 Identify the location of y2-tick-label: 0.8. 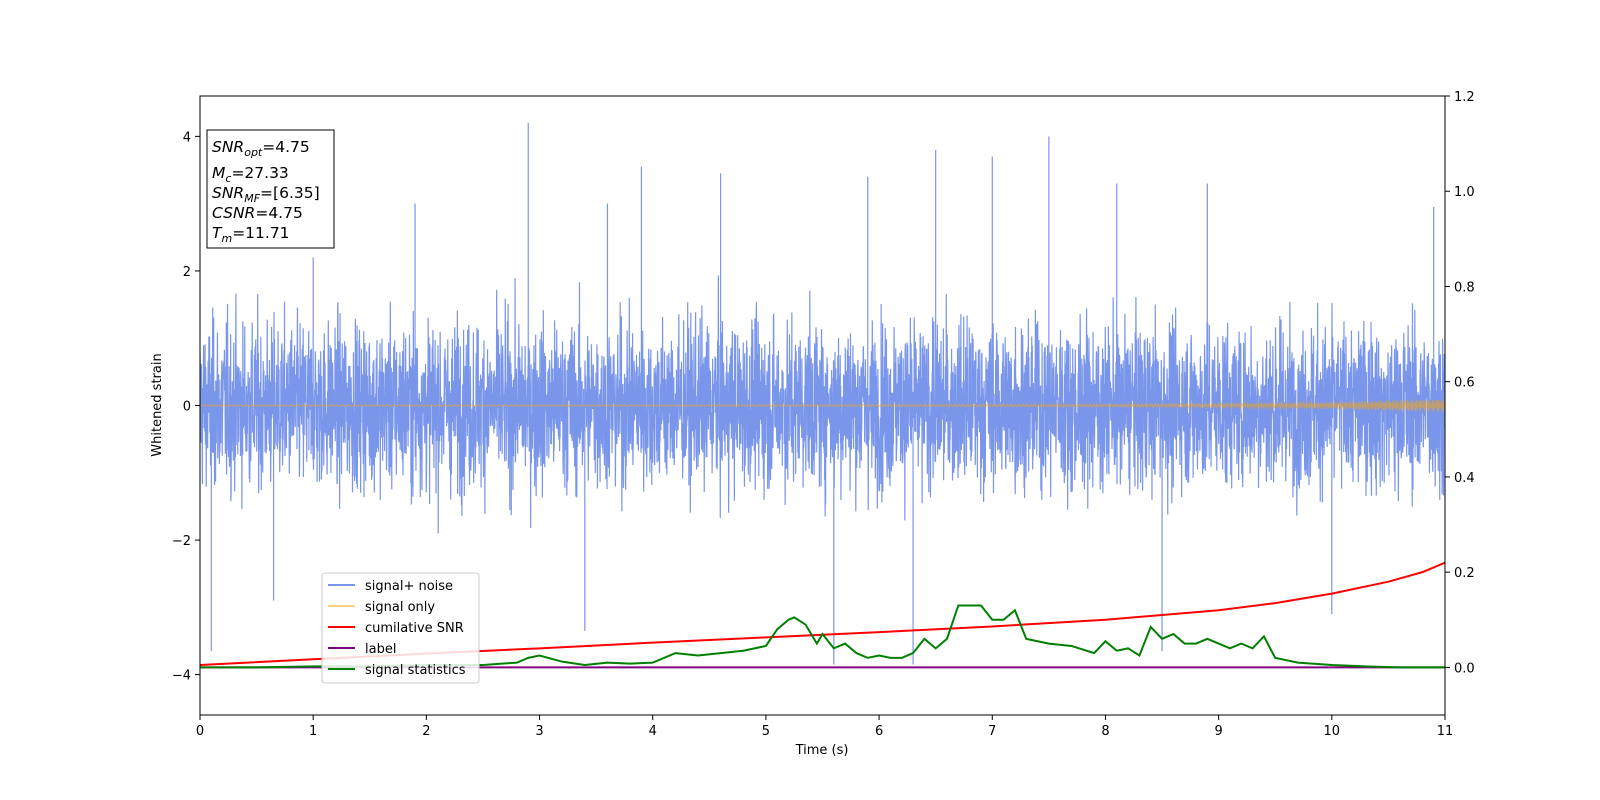
(1464, 287).